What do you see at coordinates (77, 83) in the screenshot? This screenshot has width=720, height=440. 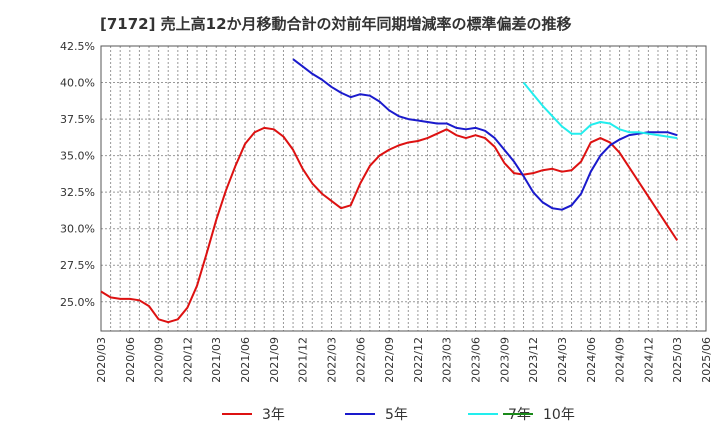 I see `y-tick-label: 40.0%` at bounding box center [77, 83].